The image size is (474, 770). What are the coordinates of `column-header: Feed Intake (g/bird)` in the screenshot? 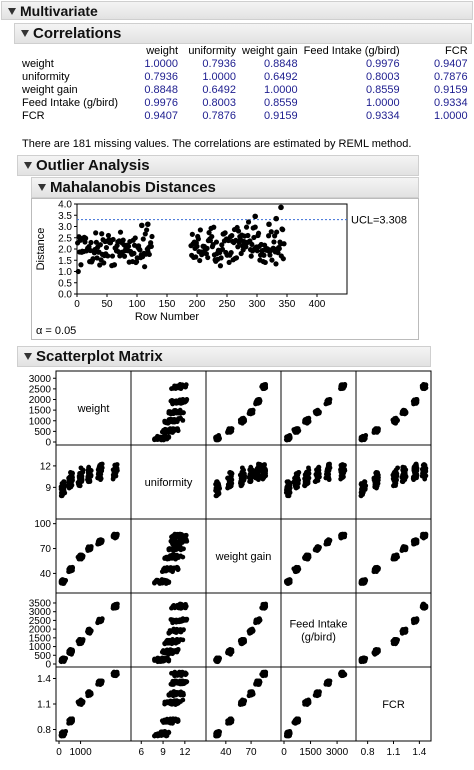 It's located at (351, 50).